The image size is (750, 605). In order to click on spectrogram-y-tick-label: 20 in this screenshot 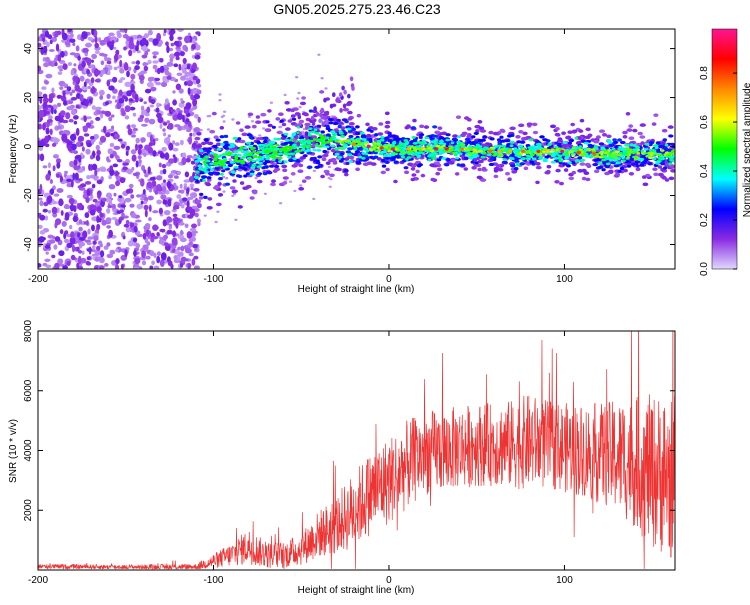, I will do `click(28, 98)`.